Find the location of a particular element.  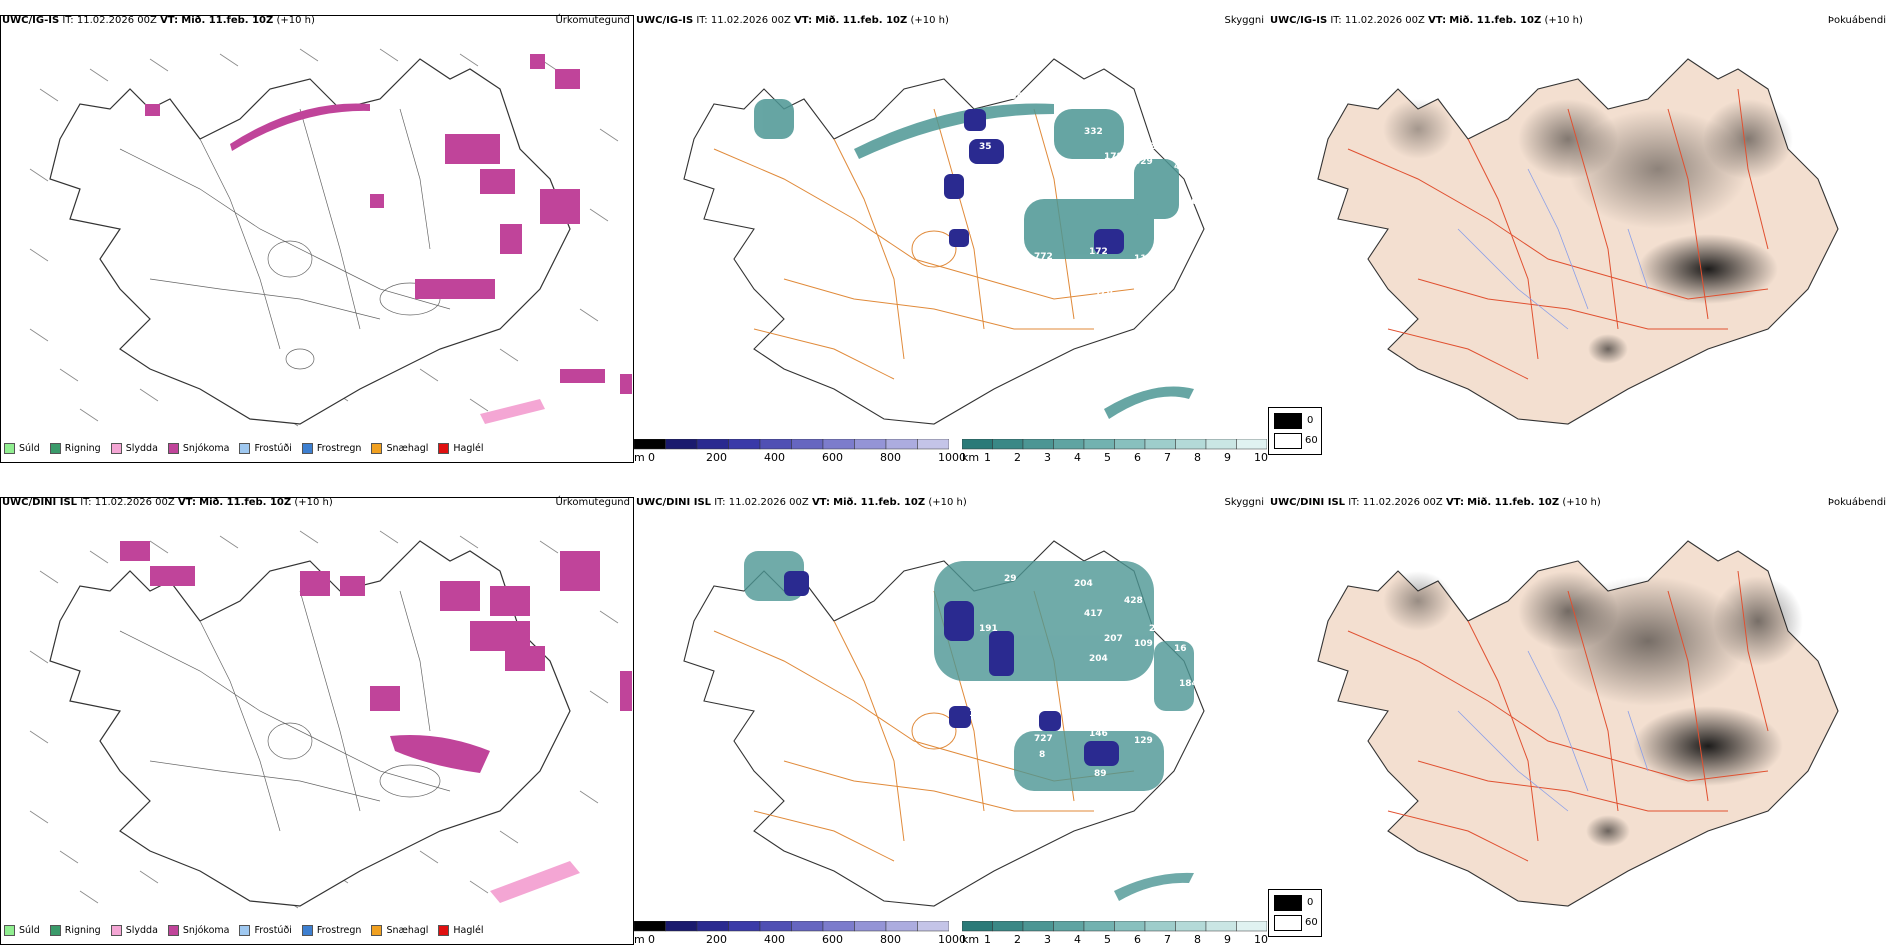

cloud-base-label: 278 is located at coordinates (1048, 273).